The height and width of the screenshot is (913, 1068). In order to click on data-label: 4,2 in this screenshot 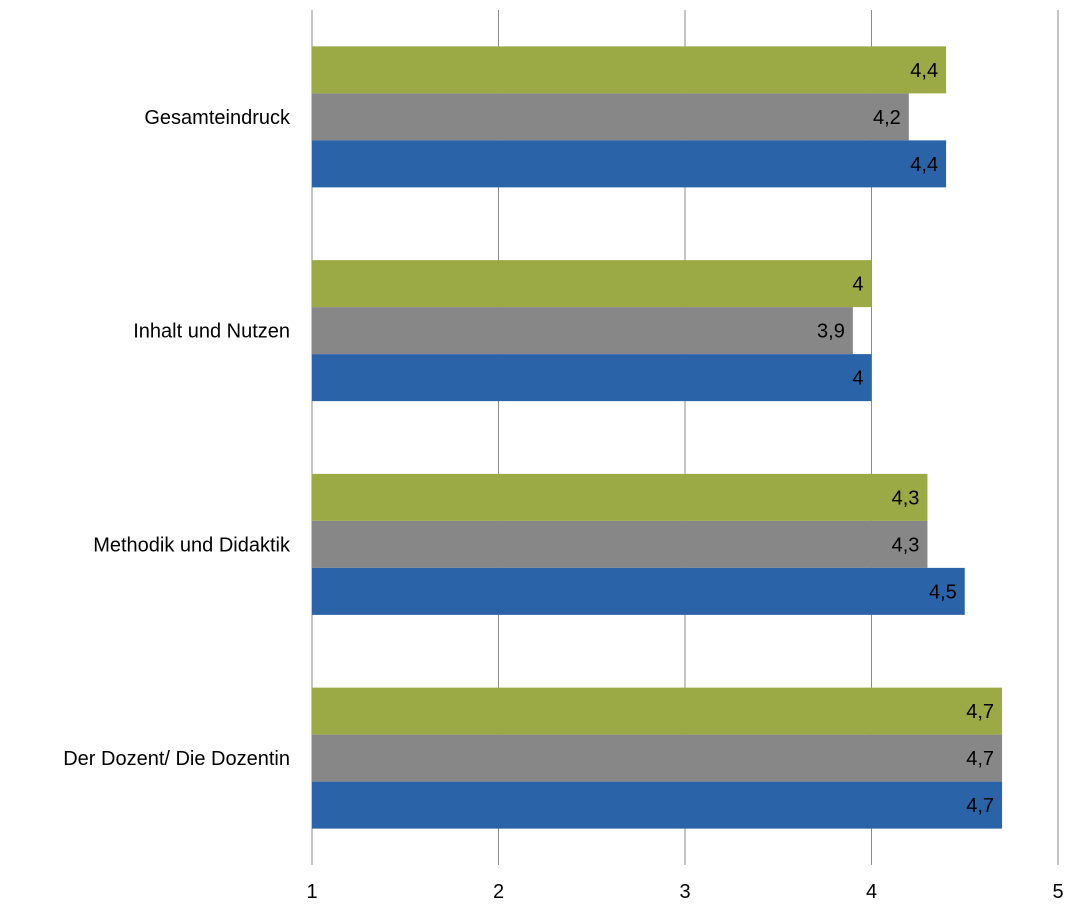, I will do `click(887, 118)`.